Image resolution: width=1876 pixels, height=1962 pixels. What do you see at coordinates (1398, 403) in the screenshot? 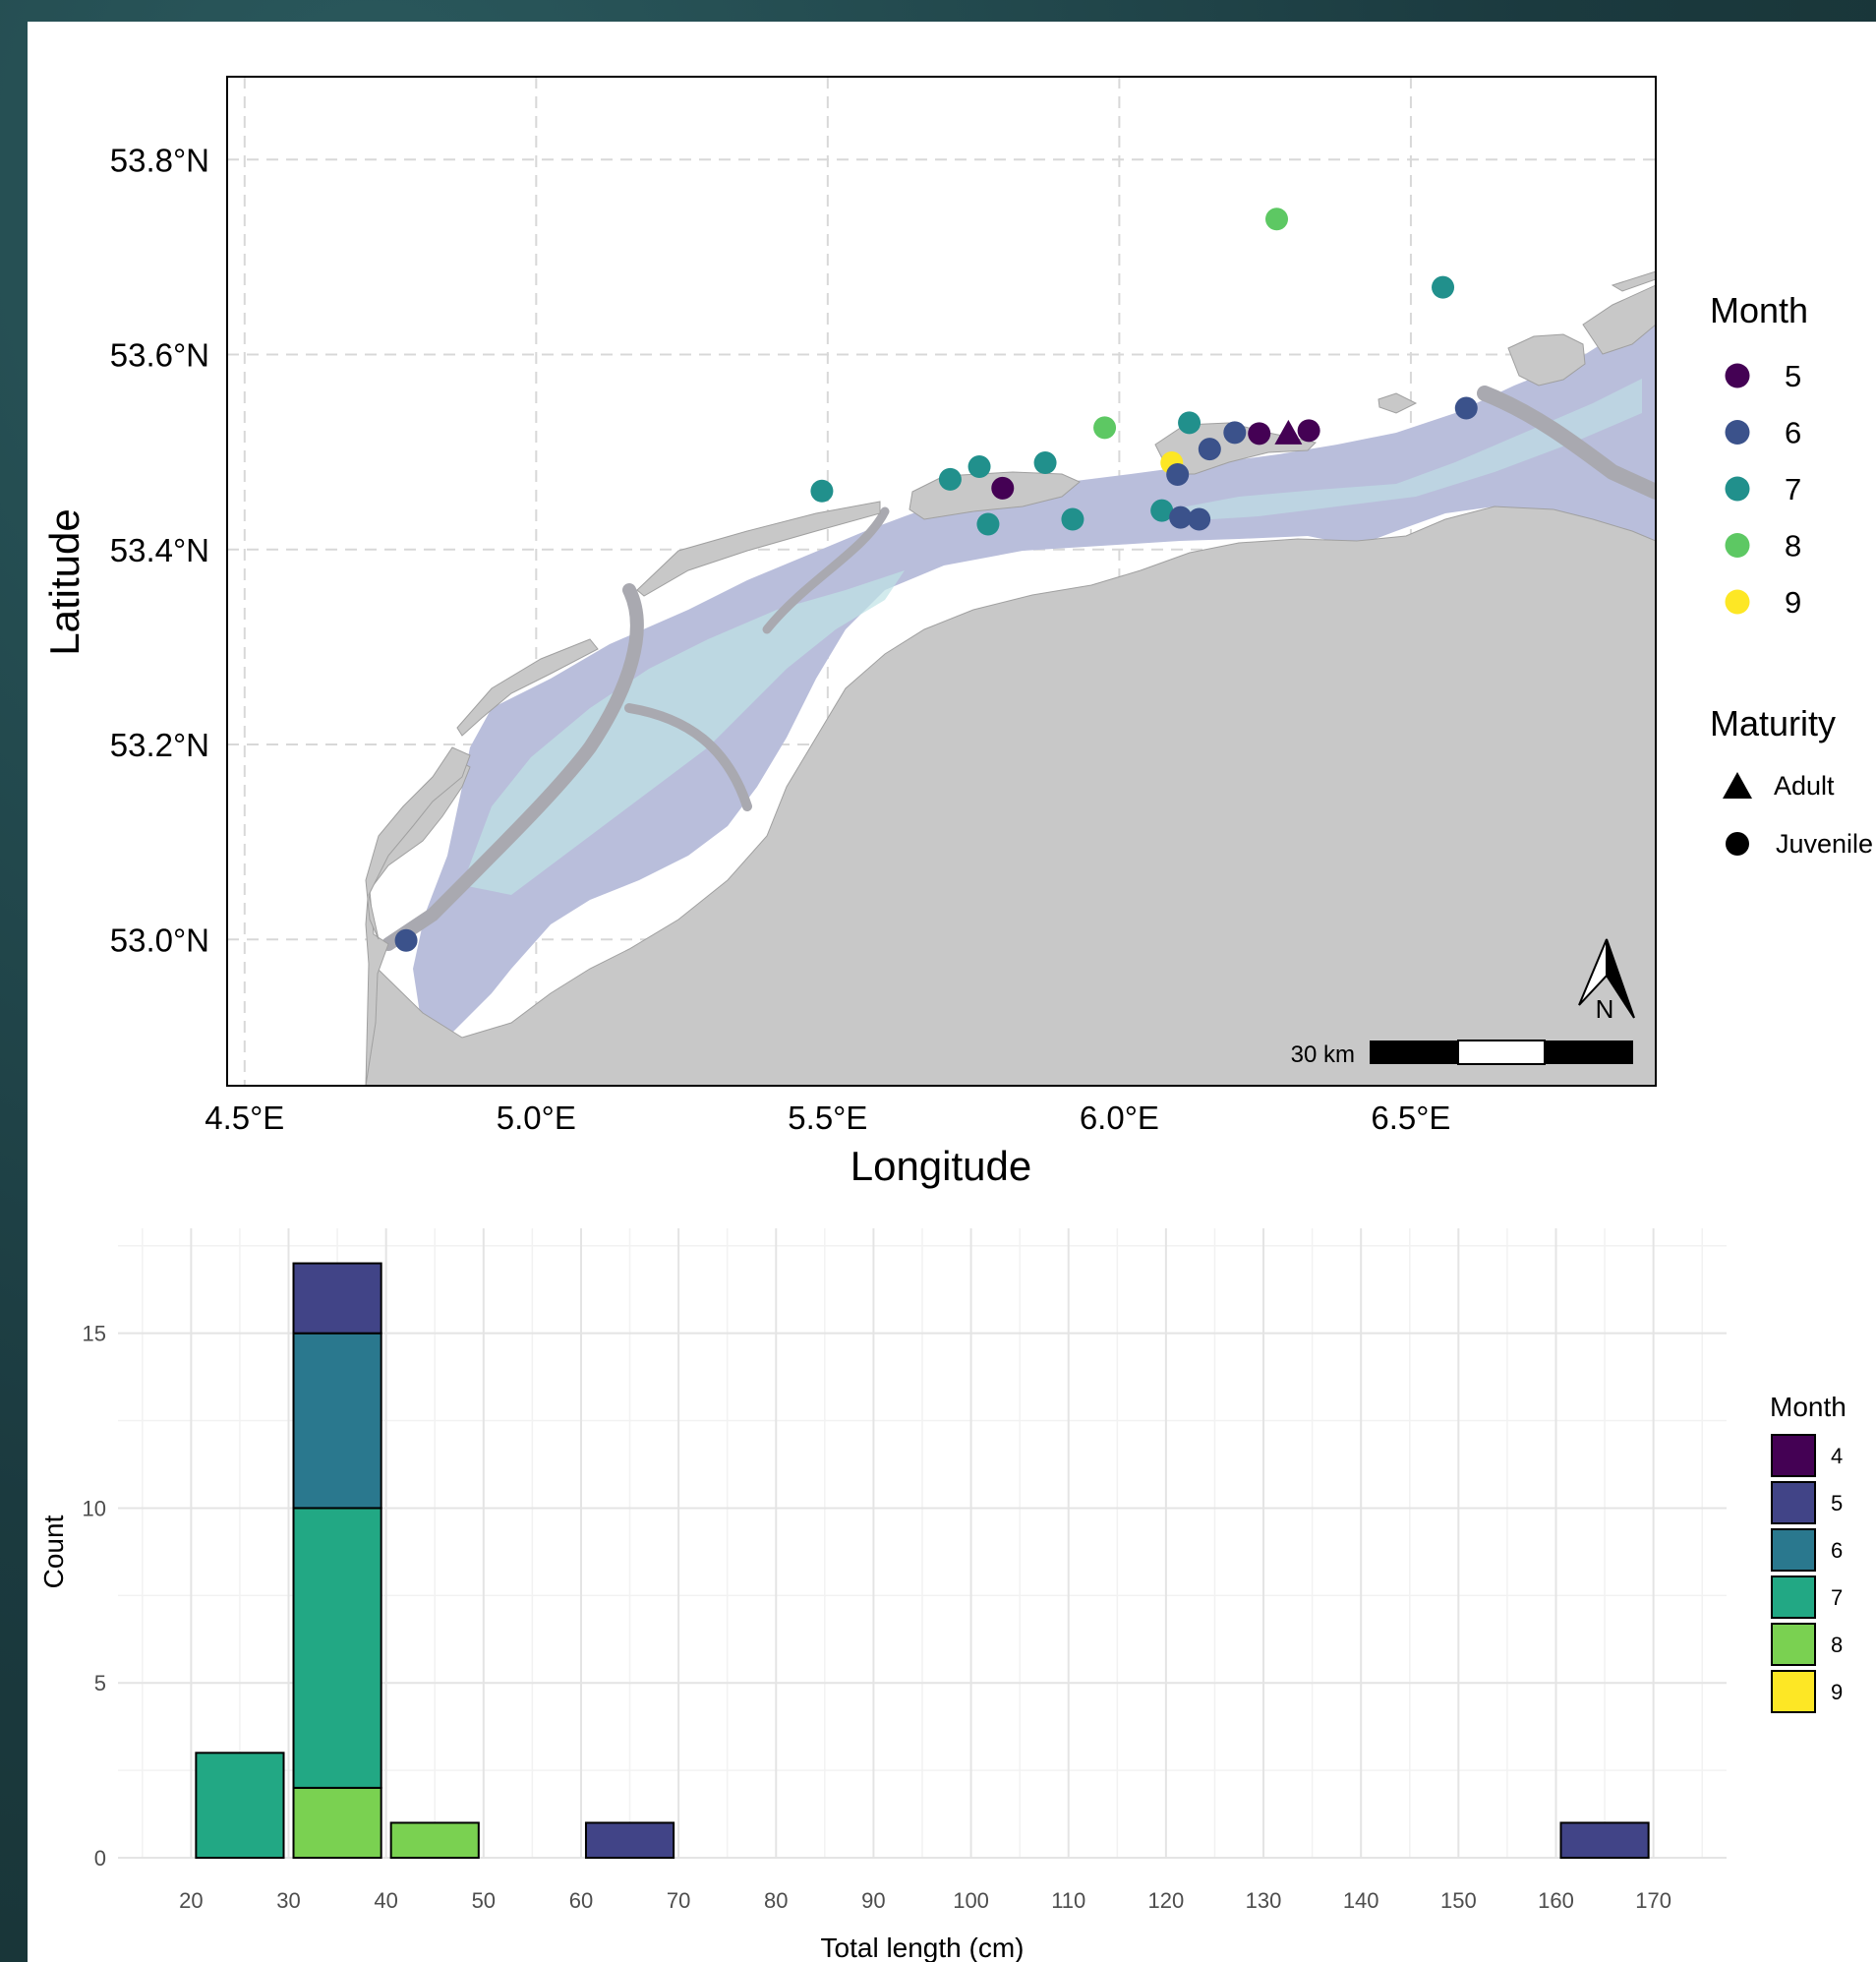
I see `island-rottumeroog` at bounding box center [1398, 403].